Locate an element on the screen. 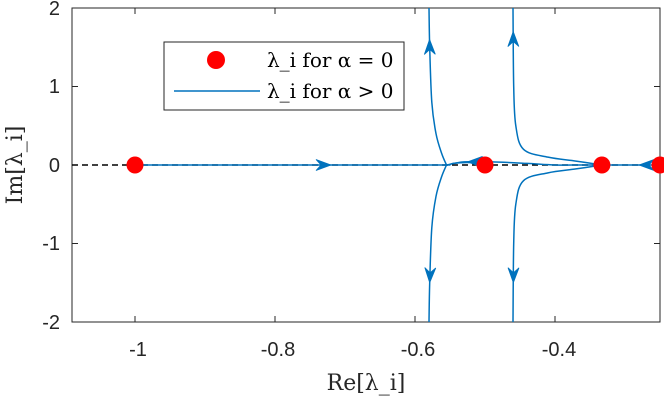  legend-label-alpha-positive: λ_i for α > 0 is located at coordinates (330, 91).